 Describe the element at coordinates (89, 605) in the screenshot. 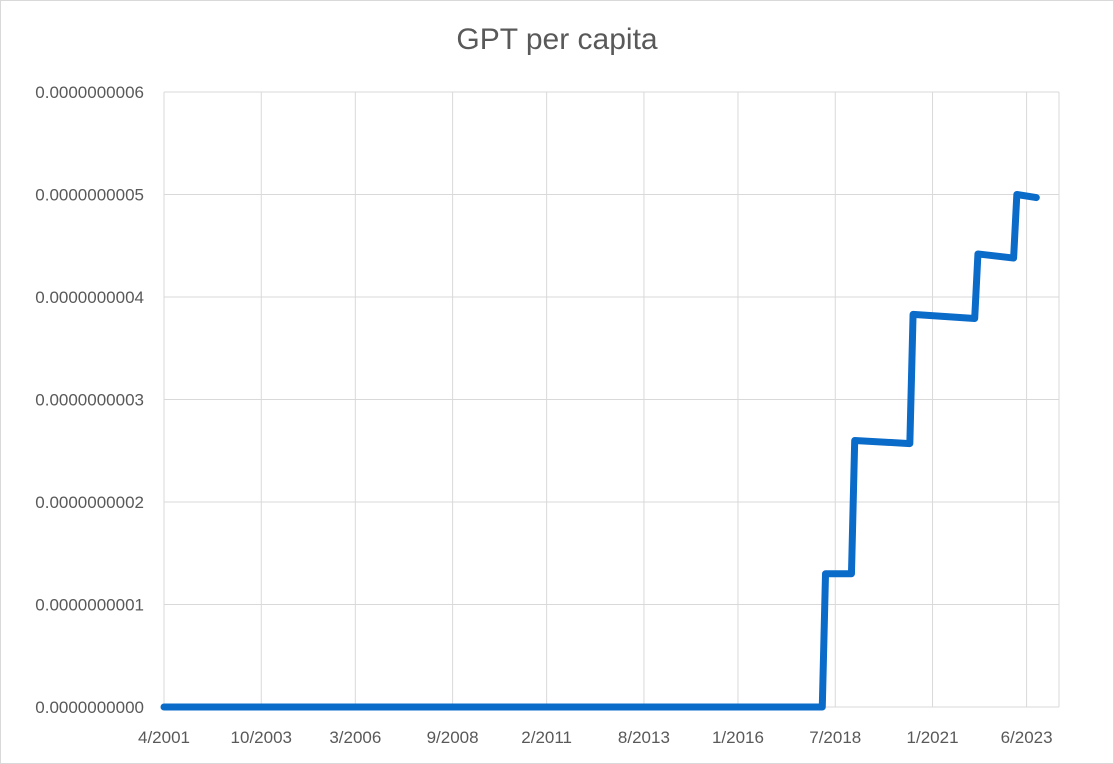

I see `y-tick-label: 0.0000000001` at that location.